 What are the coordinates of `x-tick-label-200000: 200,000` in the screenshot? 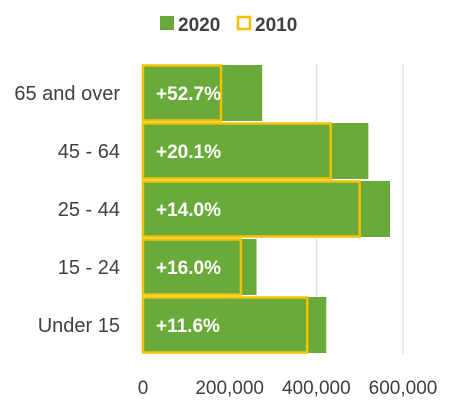 It's located at (229, 388).